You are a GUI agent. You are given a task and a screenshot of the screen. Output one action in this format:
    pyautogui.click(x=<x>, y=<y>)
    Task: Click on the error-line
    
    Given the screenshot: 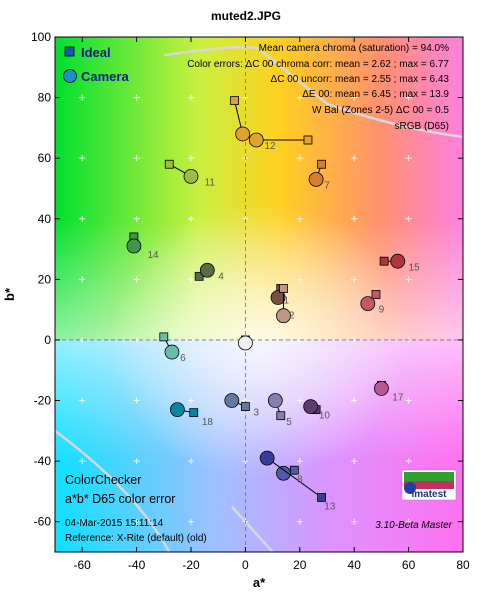 What is the action you would take?
    pyautogui.click(x=294, y=477)
    